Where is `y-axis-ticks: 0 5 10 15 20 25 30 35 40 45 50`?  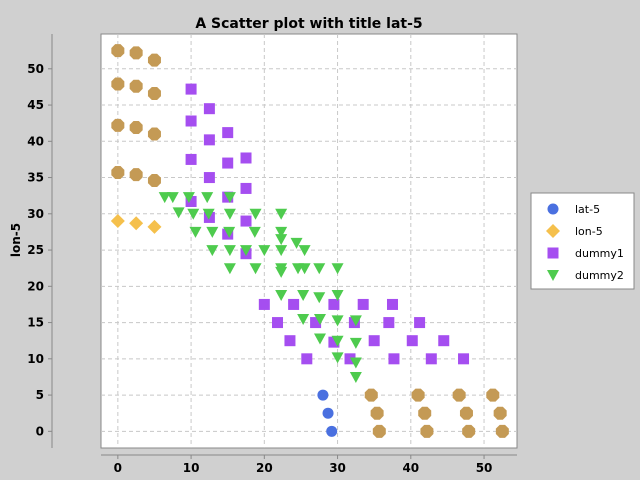 y-axis-ticks: 0 5 10 15 20 25 30 35 40 45 50 is located at coordinates (39, 250).